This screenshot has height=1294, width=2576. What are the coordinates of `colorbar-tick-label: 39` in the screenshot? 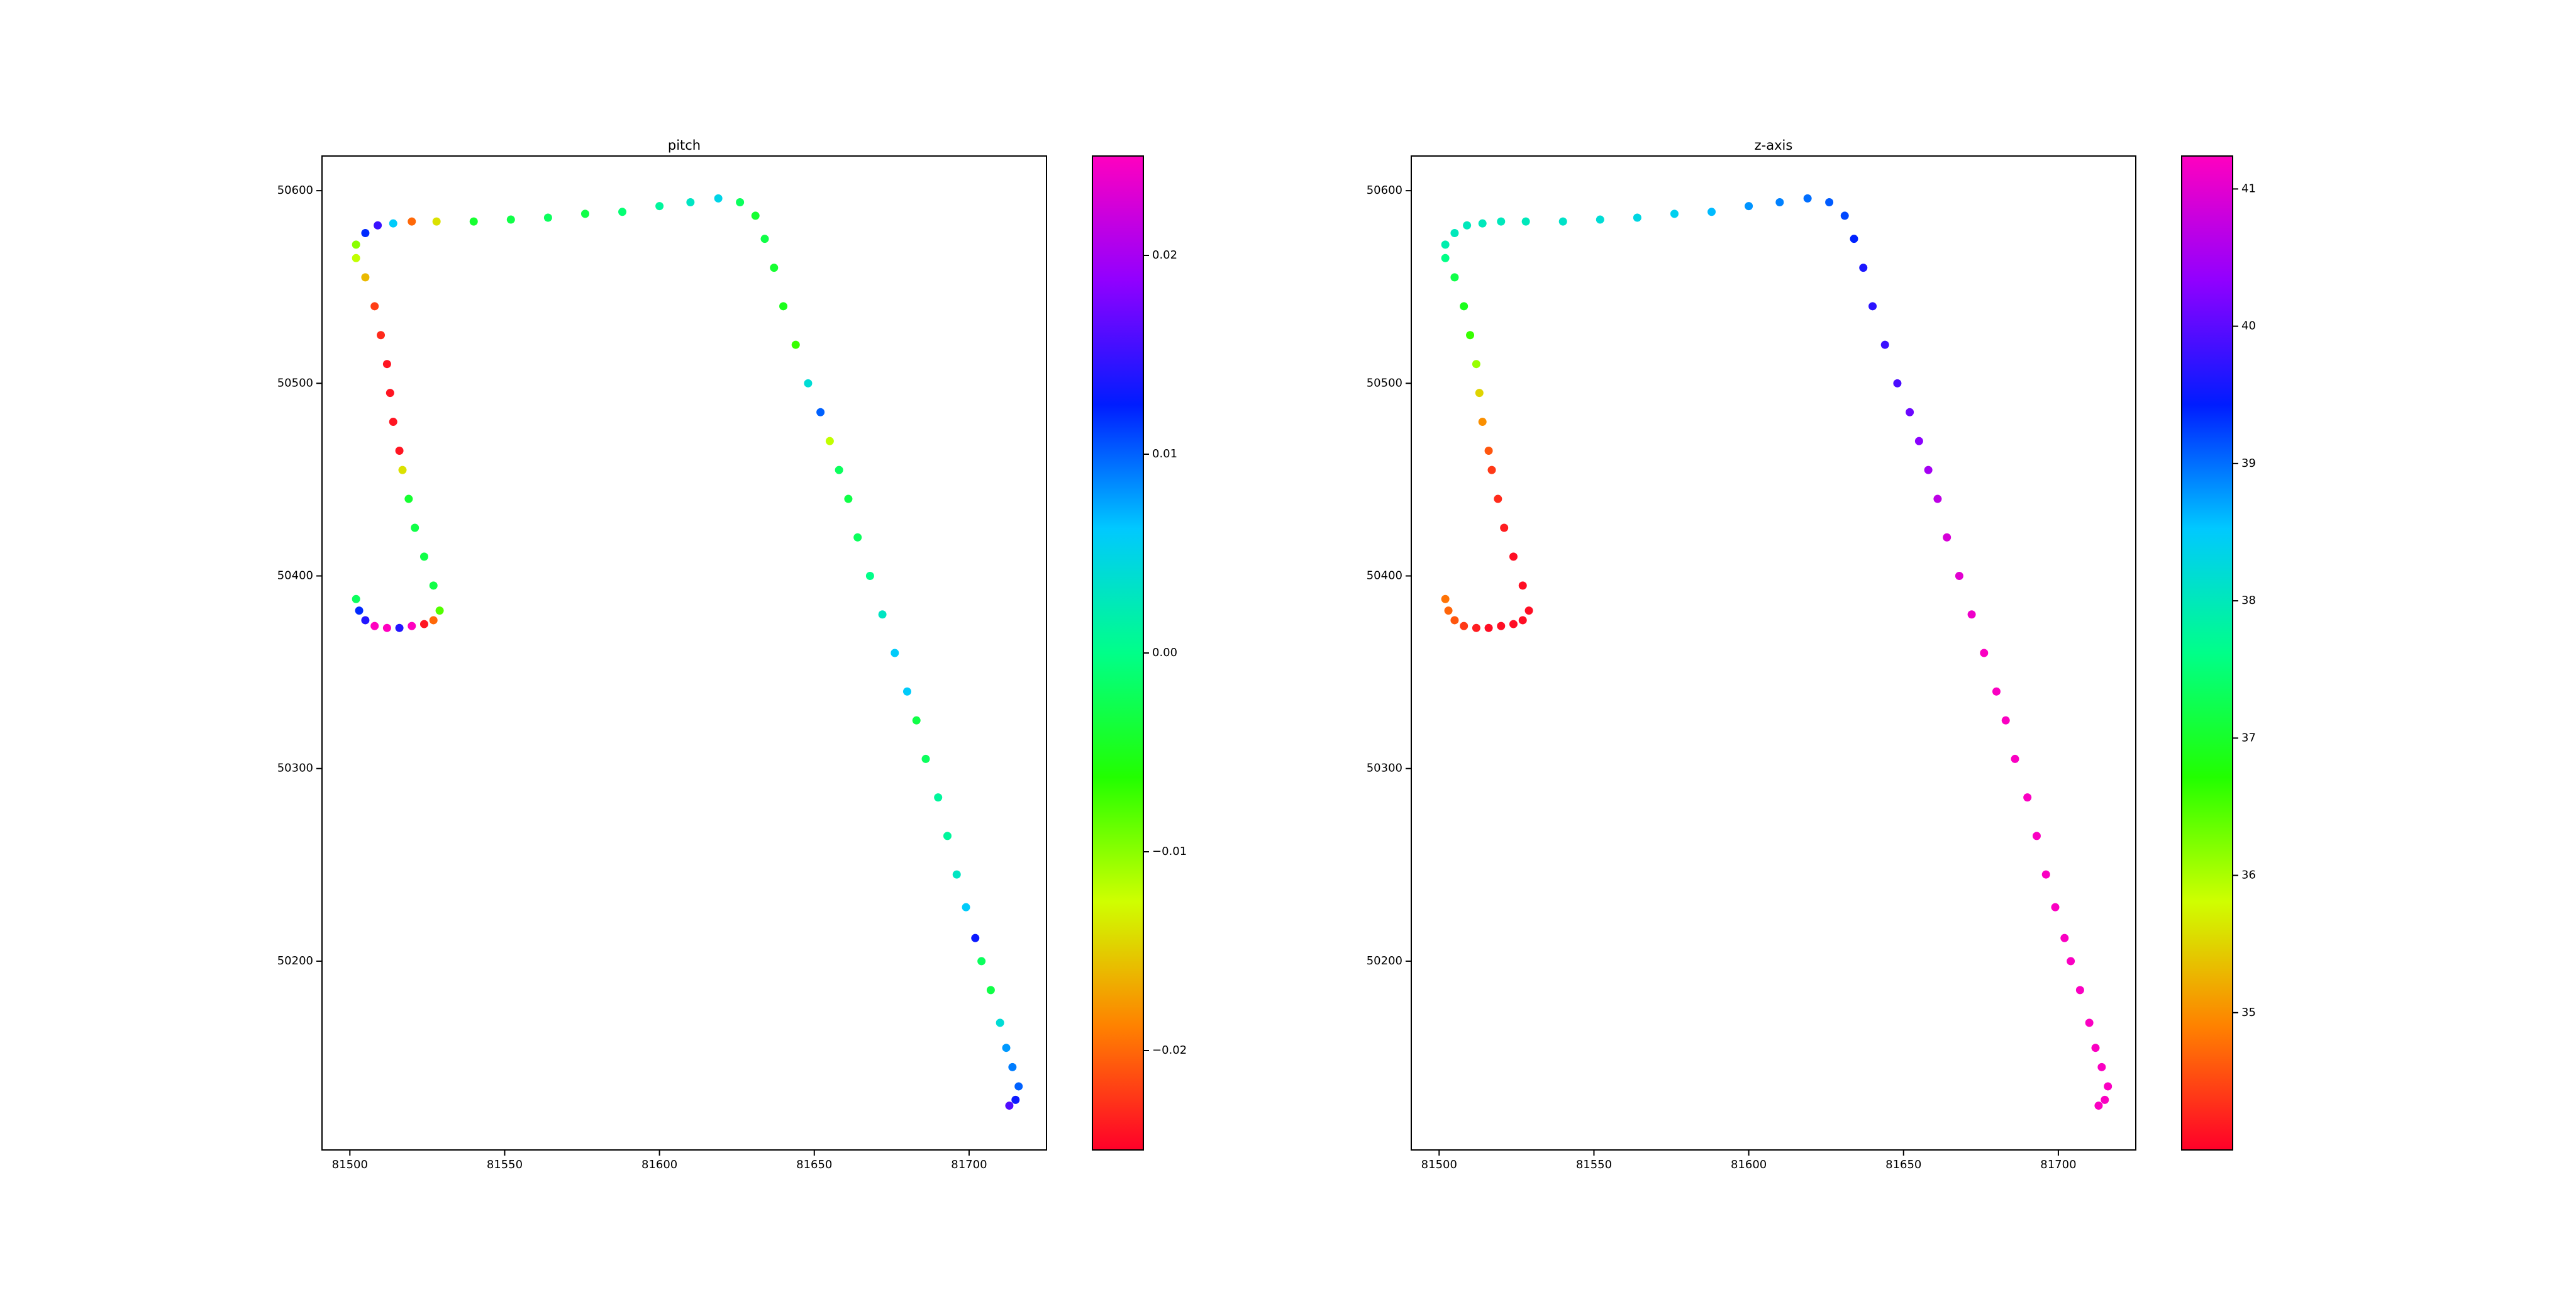 It's located at (2248, 463).